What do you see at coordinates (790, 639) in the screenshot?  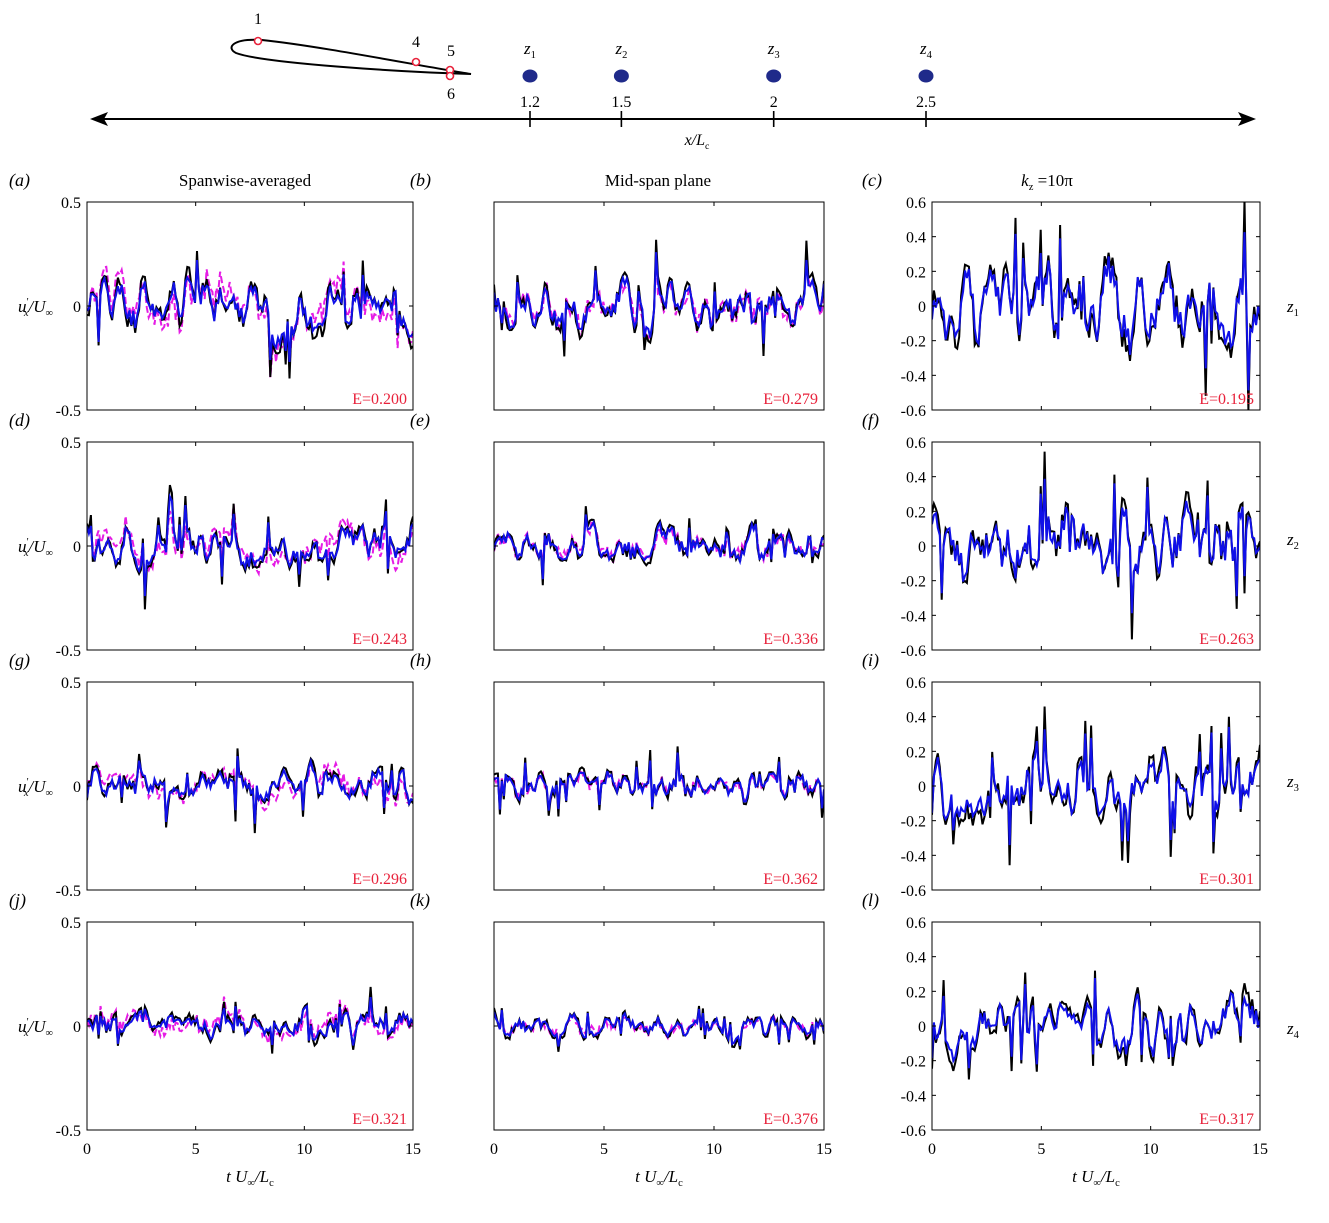 I see `error-label: E=0.336` at bounding box center [790, 639].